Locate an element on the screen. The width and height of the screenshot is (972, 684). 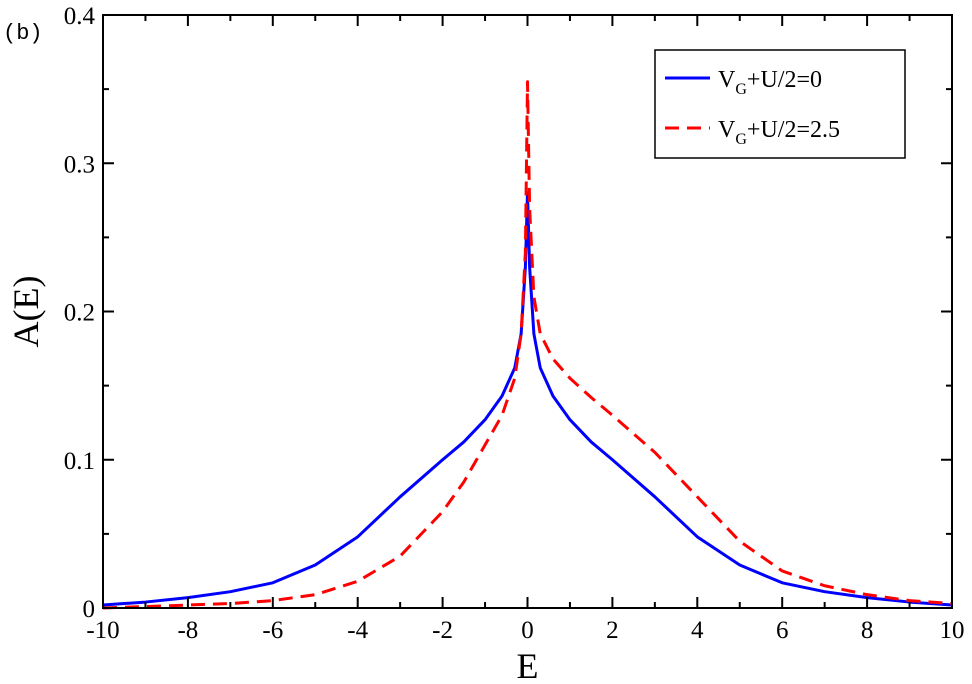
legend: VG+U/2=0 VG+U/2=2.5 is located at coordinates (780, 104).